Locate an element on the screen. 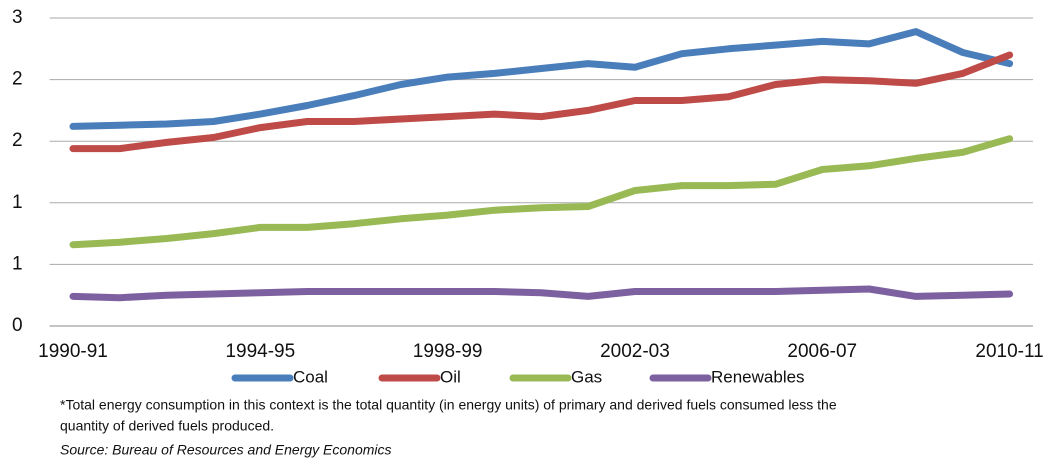 The width and height of the screenshot is (1049, 466). x-tick-label: 1994-95 is located at coordinates (260, 351).